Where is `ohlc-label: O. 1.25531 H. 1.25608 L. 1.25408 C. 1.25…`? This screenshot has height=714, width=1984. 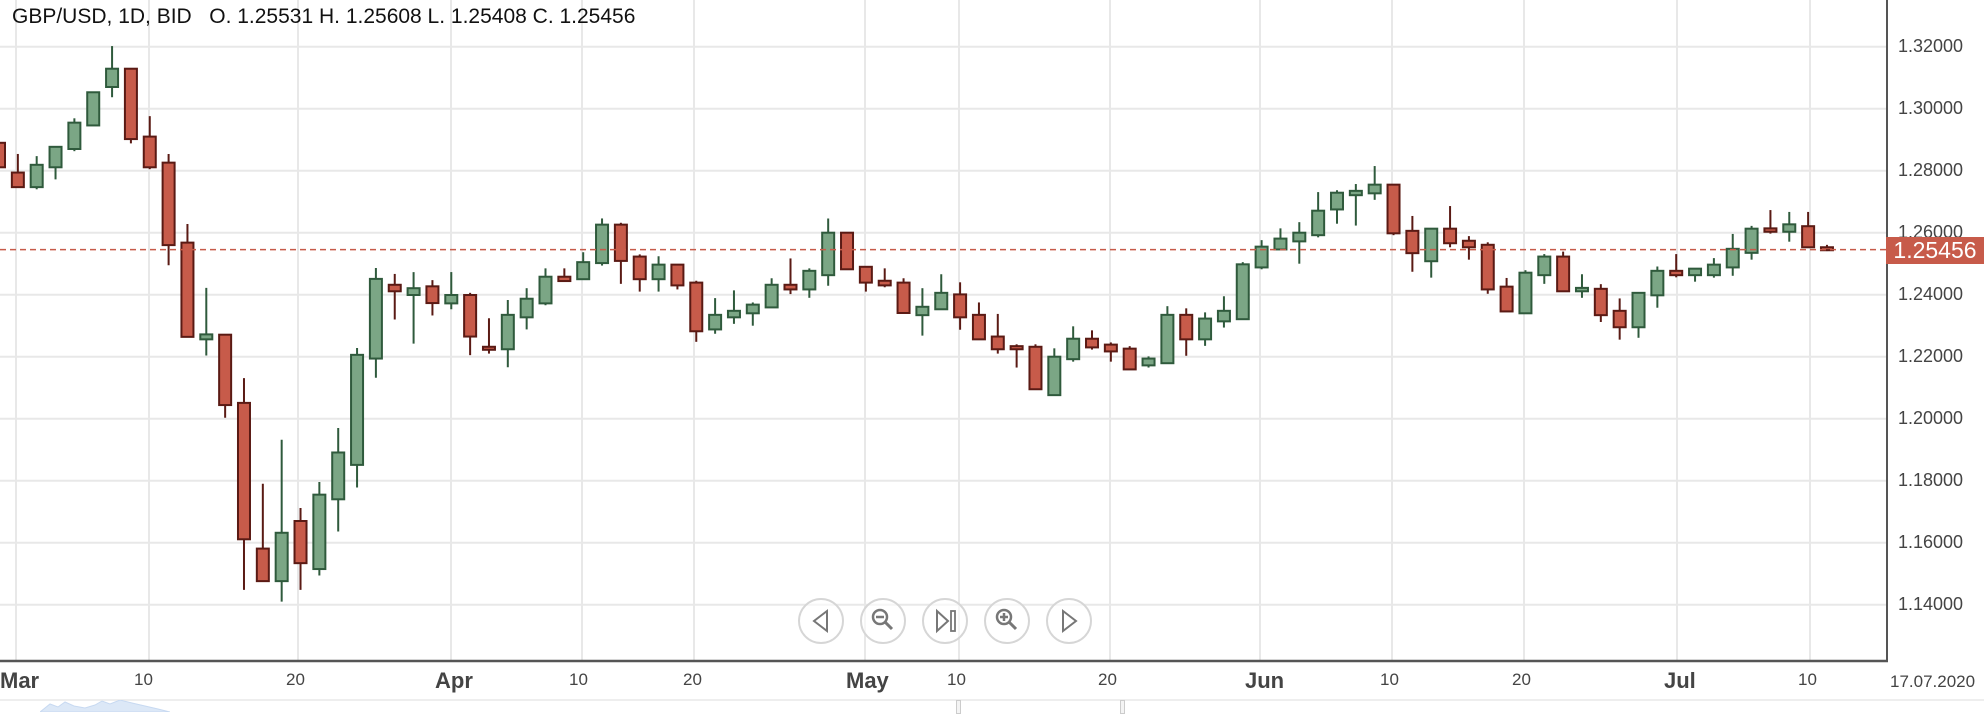 ohlc-label: O. 1.25531 H. 1.25608 L. 1.25408 C. 1.25… is located at coordinates (422, 16).